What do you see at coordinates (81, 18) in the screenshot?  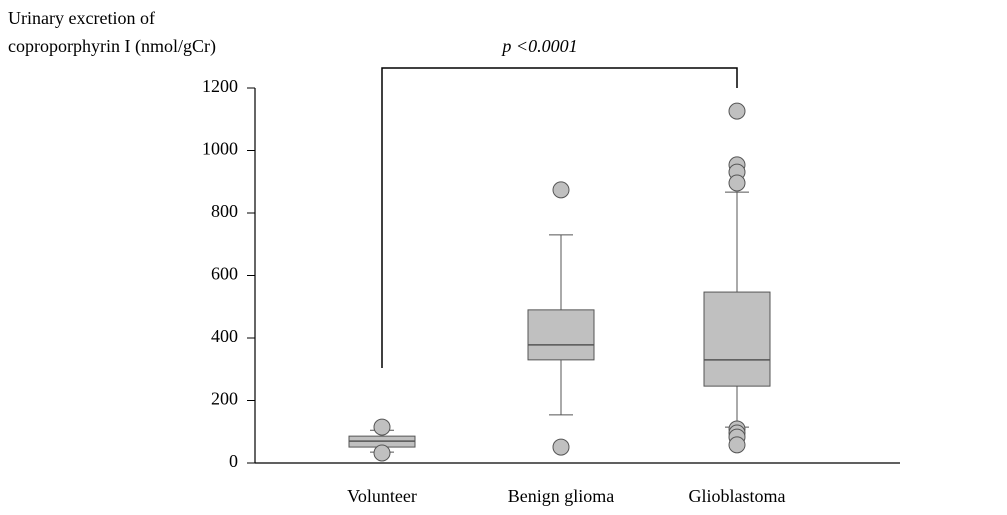 I see `y-axis-label: Urinary excretion of` at bounding box center [81, 18].